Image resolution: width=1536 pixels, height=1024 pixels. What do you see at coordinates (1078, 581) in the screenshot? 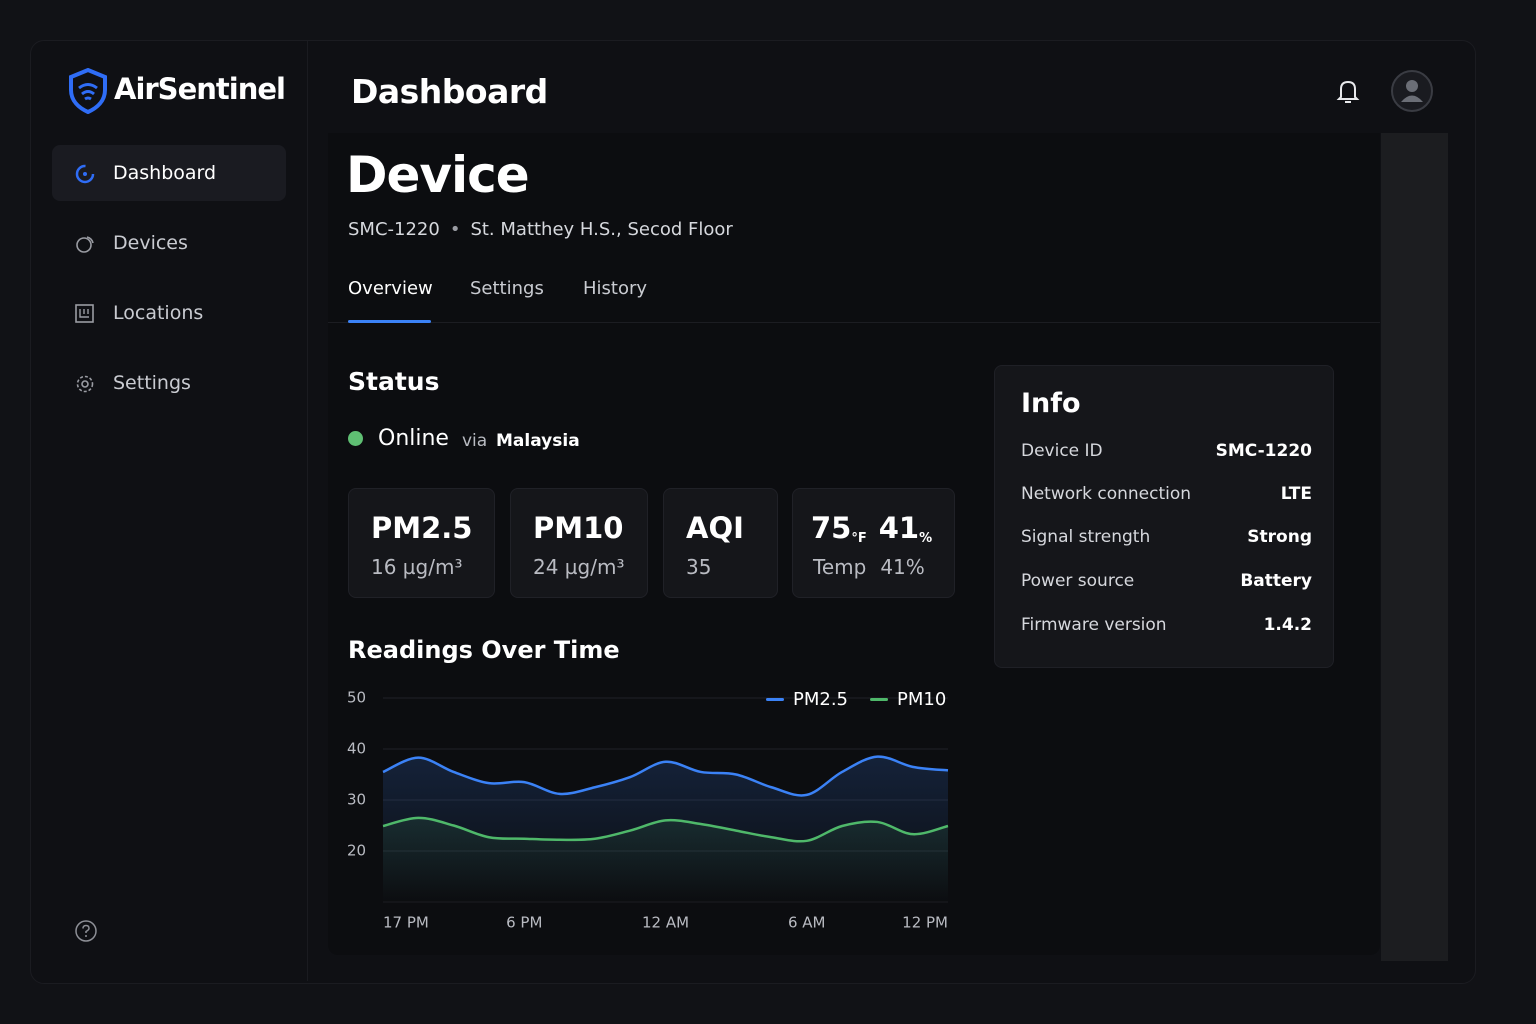
I see `info-label: Power source` at bounding box center [1078, 581].